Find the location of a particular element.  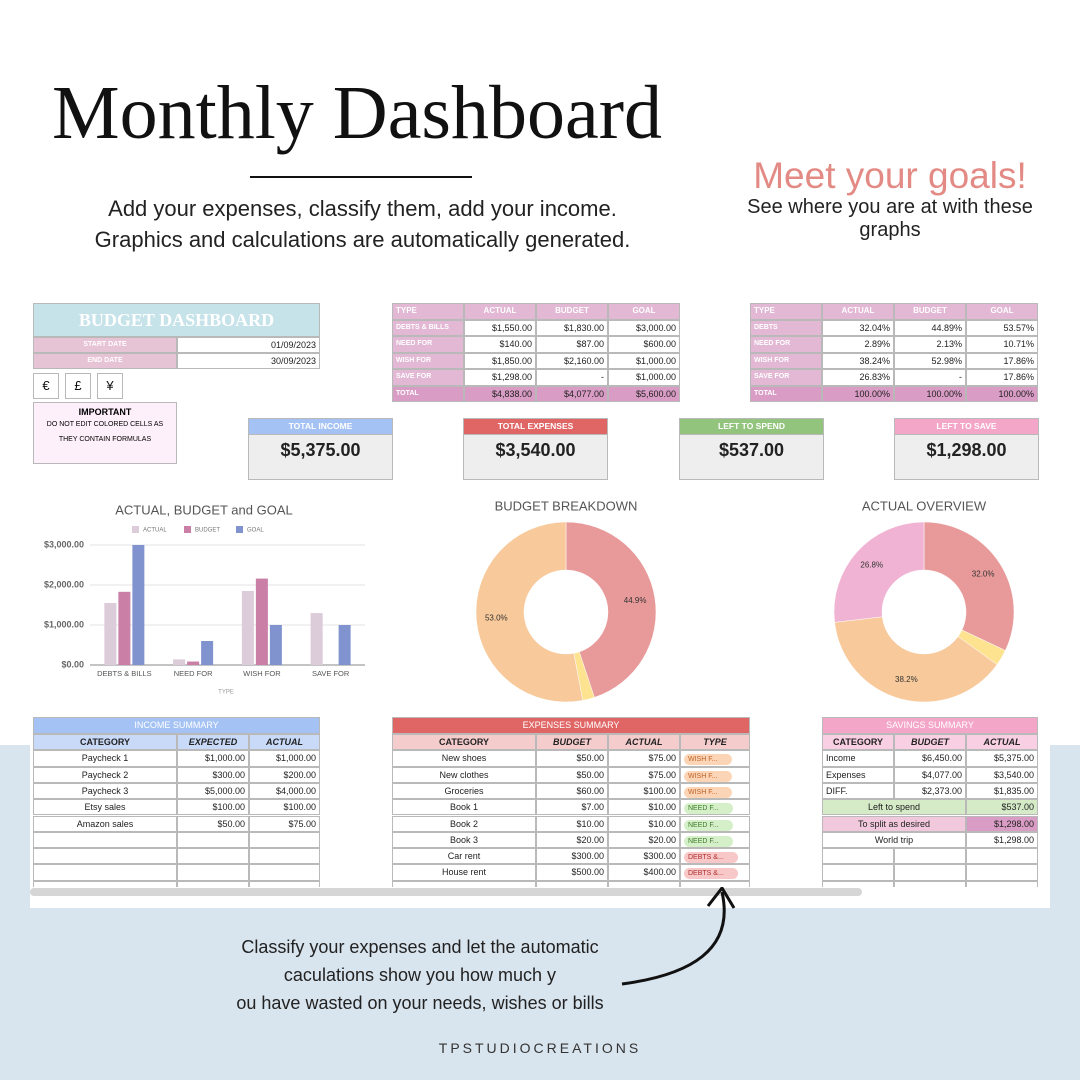

goals-text: See where you are at with these graphs is located at coordinates (890, 218).